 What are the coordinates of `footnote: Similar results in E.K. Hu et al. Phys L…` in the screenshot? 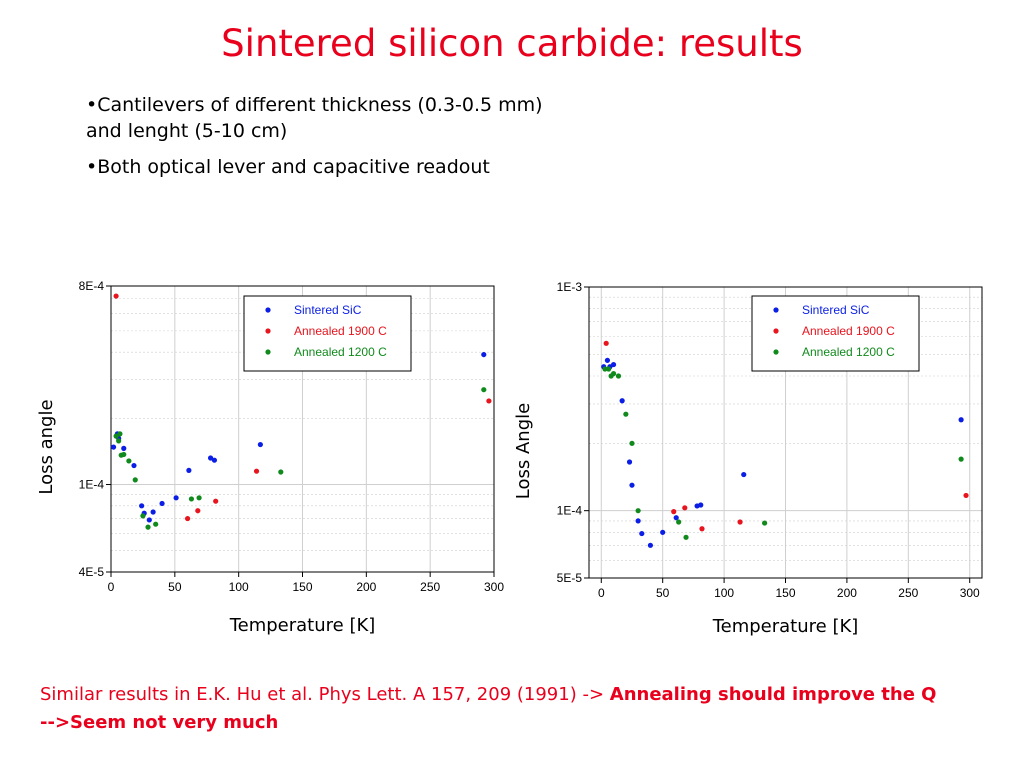 It's located at (490, 709).